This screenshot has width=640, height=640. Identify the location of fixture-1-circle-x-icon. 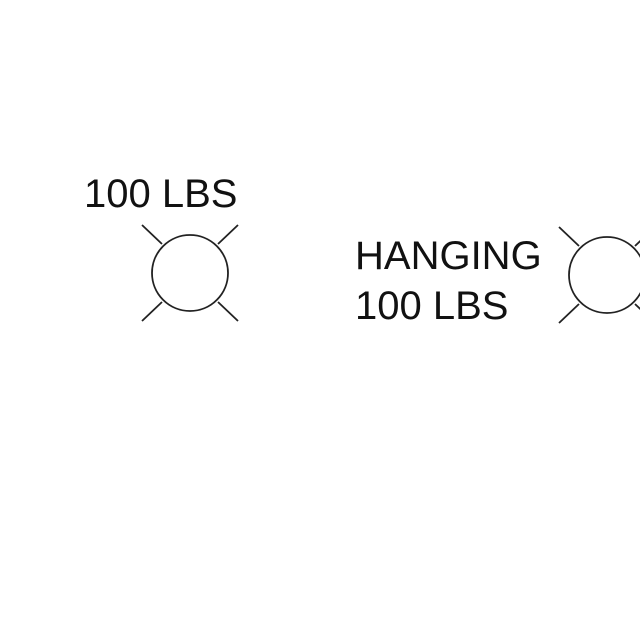
(190, 273).